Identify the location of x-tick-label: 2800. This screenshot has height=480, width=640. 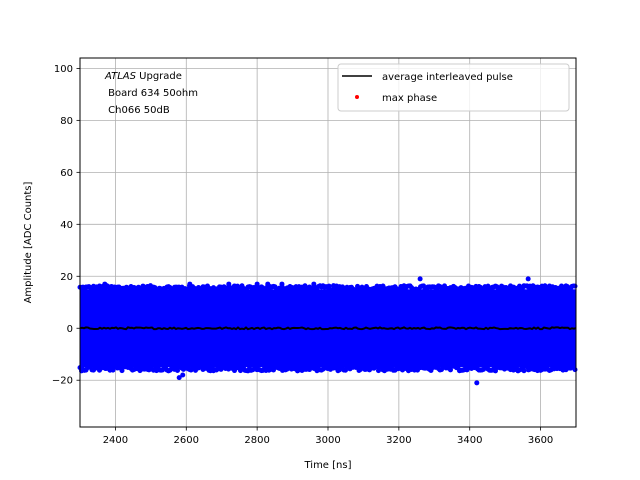
(256, 440).